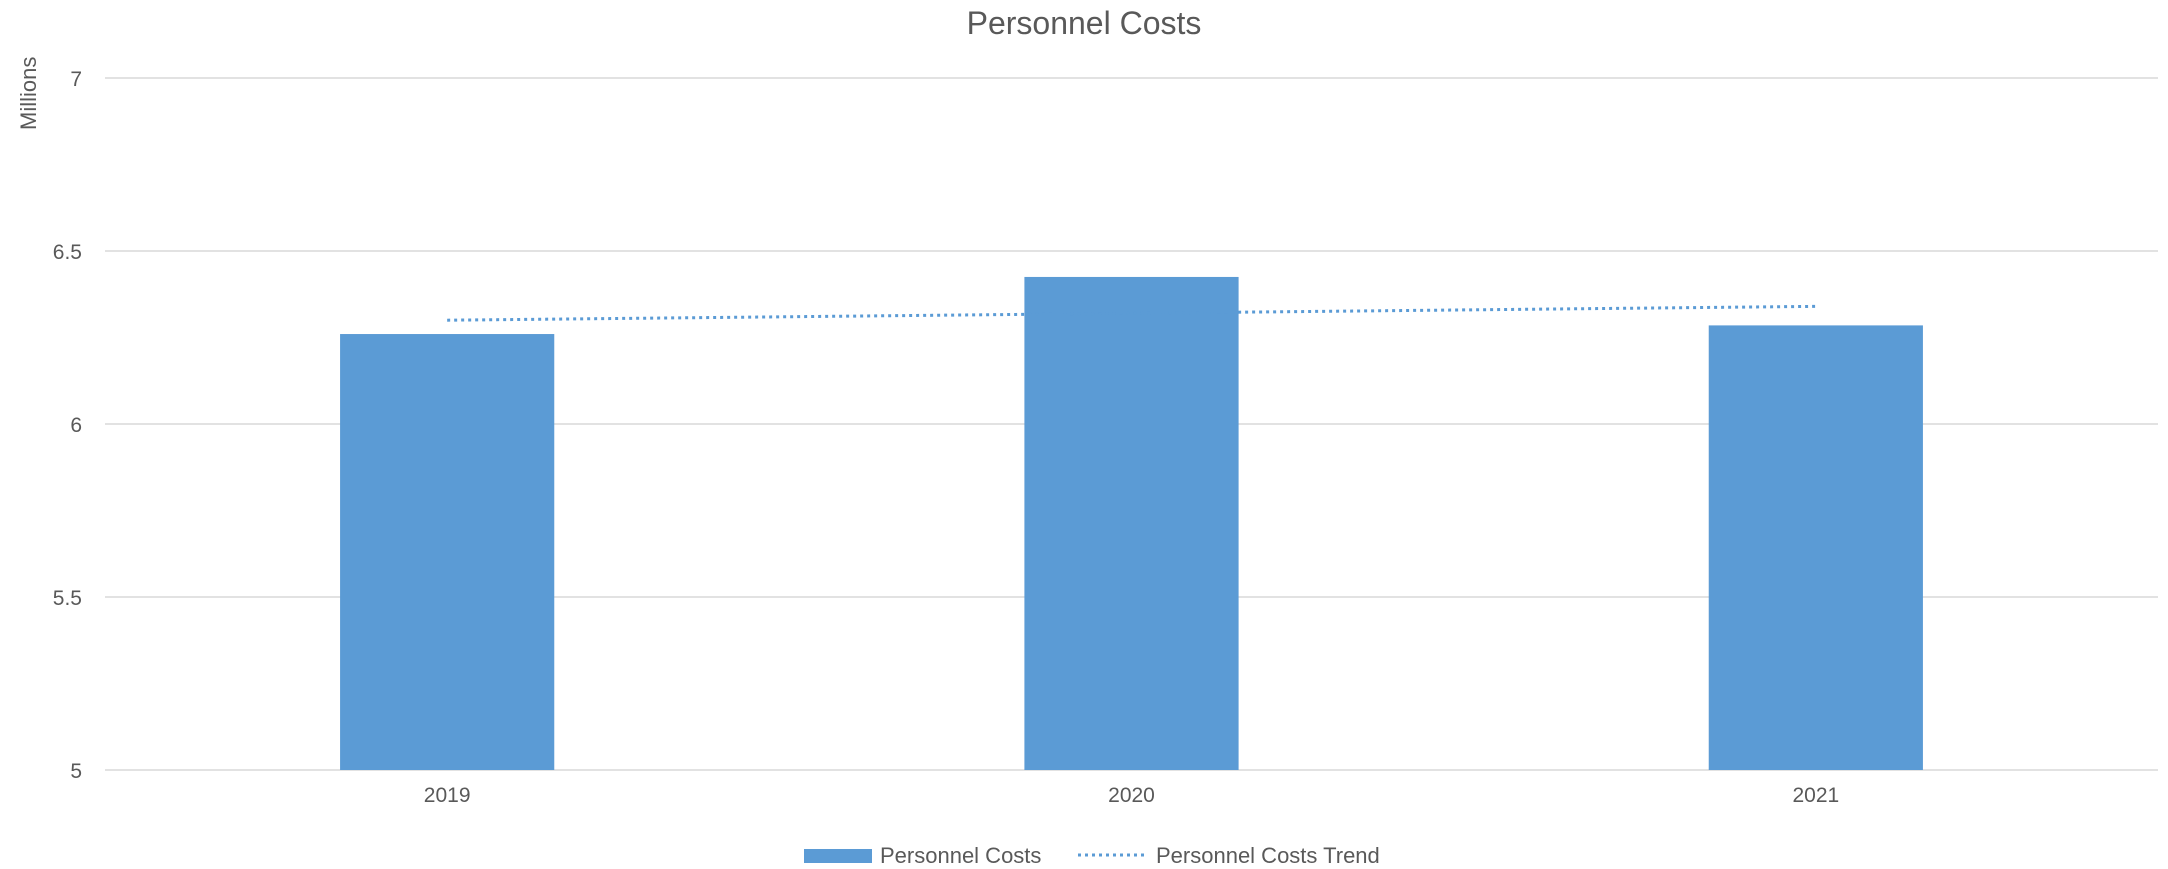 Image resolution: width=2168 pixels, height=869 pixels. Describe the element at coordinates (1084, 23) in the screenshot. I see `chart-title: Personnel Costs` at that location.